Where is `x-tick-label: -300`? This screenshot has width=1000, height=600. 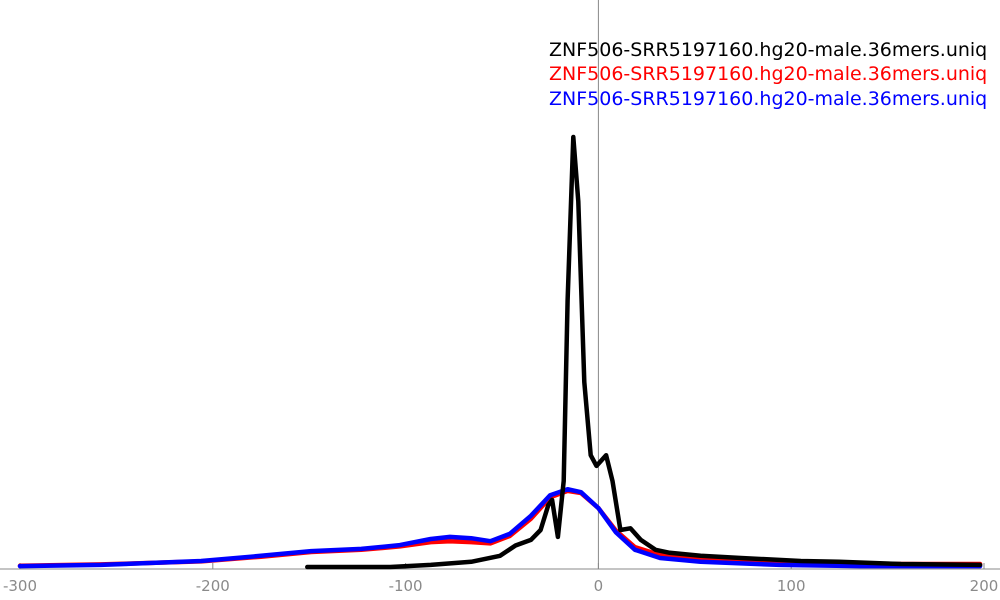 x-tick-label: -300 is located at coordinates (20, 586).